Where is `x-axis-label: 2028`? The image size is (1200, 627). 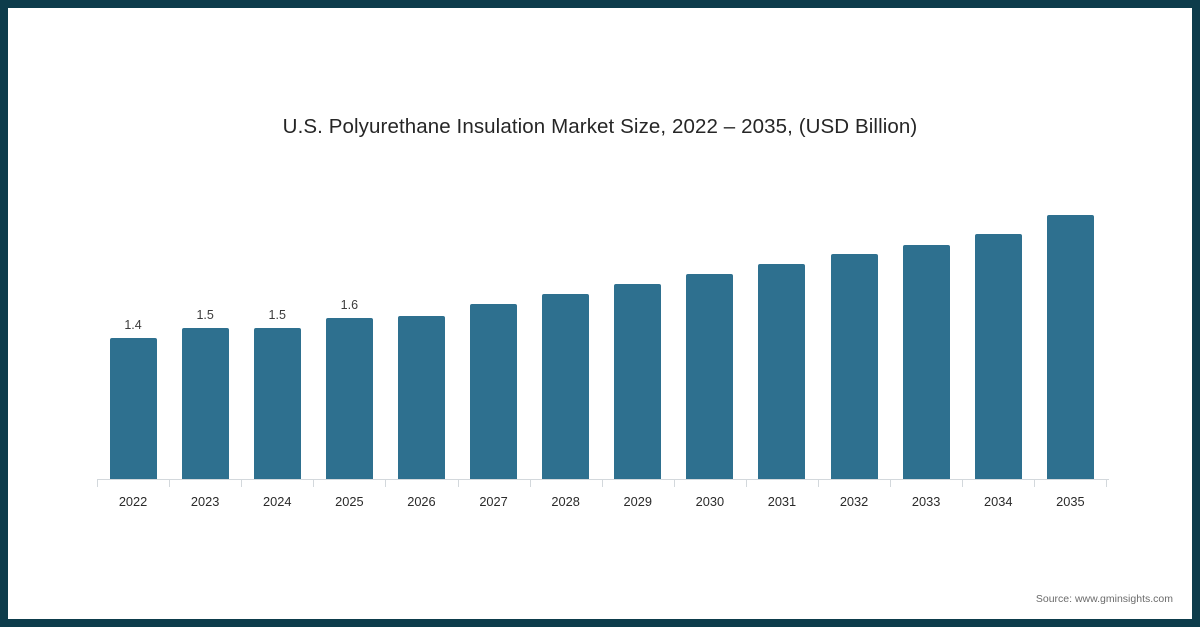
x-axis-label: 2028 is located at coordinates (565, 501).